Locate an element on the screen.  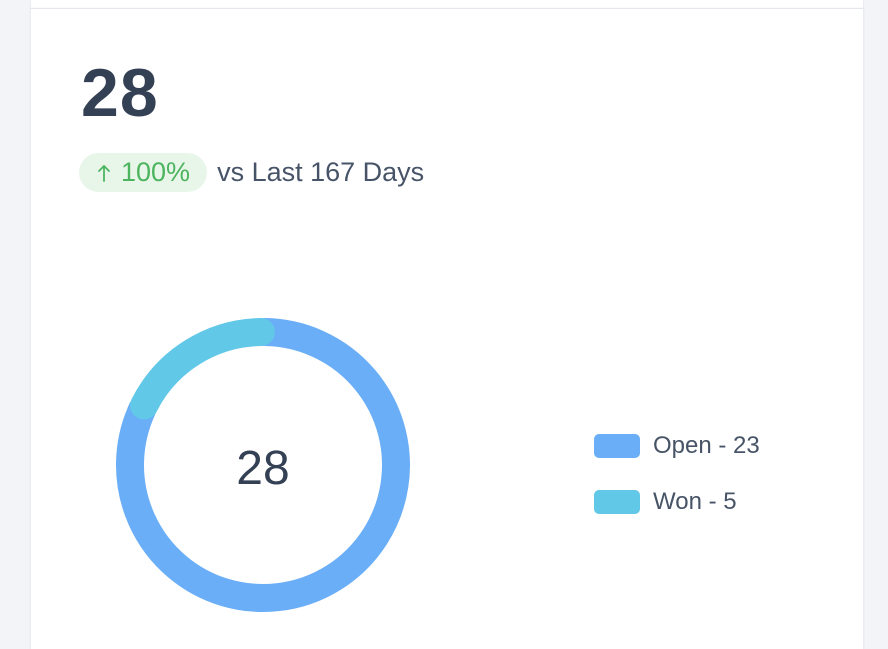
trend-badge: 100% is located at coordinates (143, 172).